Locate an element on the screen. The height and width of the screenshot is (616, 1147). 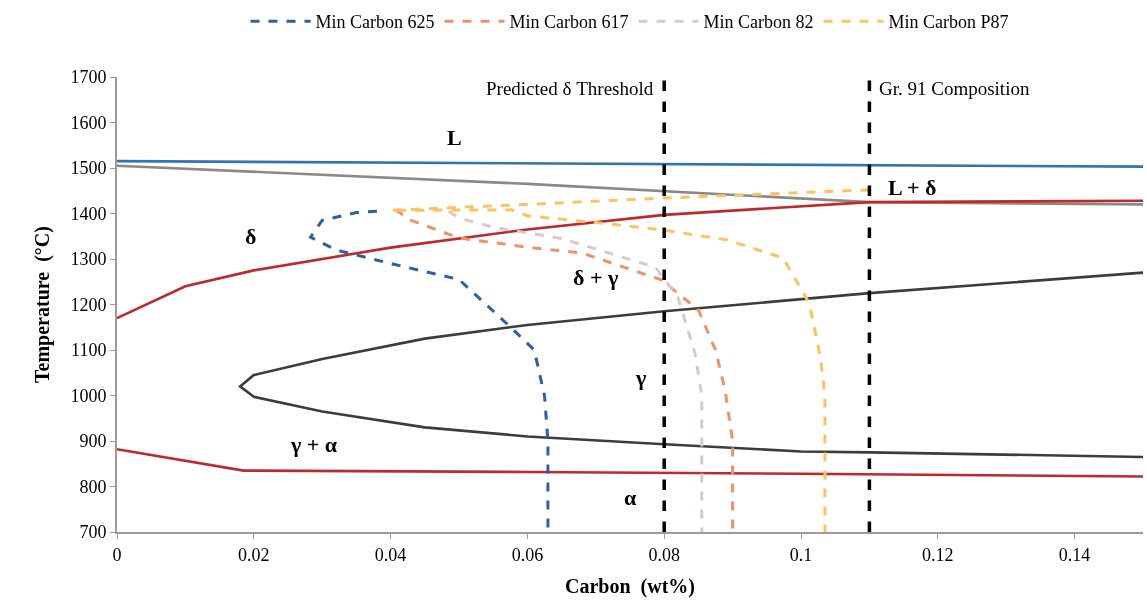
legend-label: Min Carbon P87 is located at coordinates (948, 22).